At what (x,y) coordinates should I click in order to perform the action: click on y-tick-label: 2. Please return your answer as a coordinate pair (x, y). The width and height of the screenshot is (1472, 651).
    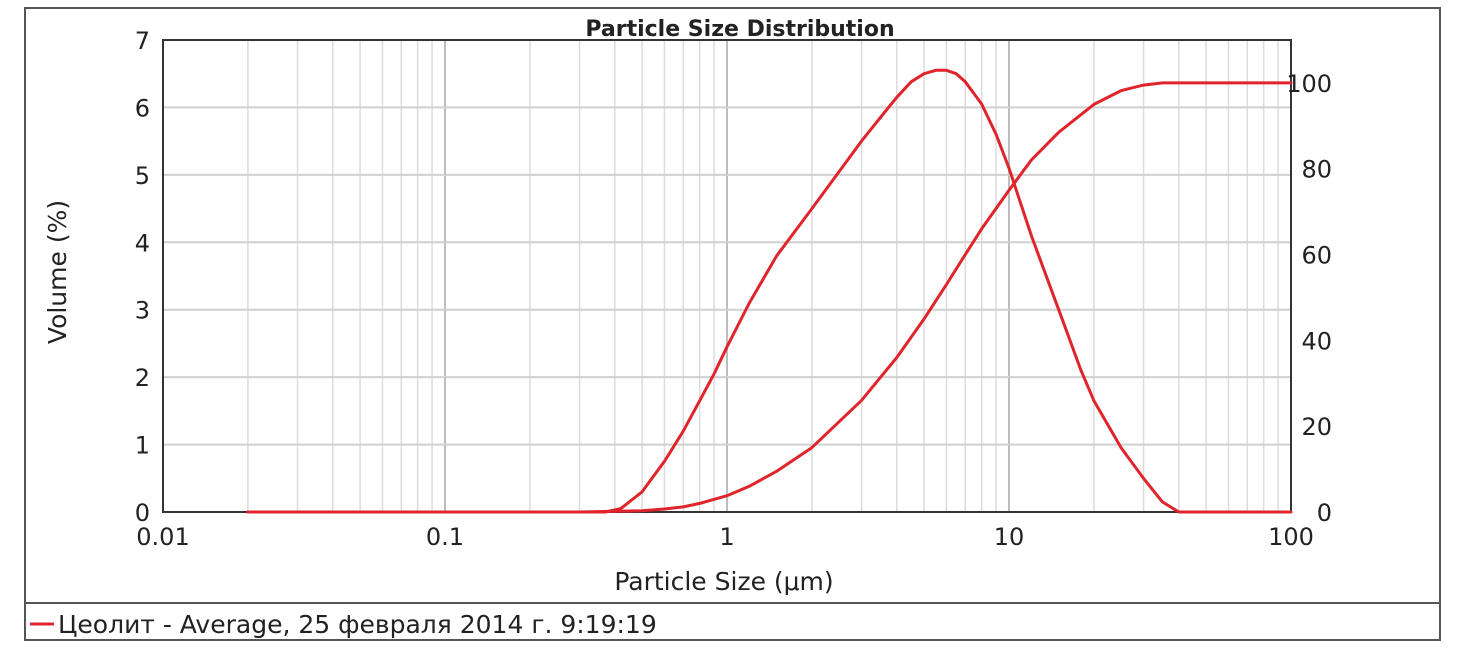
    Looking at the image, I should click on (142, 378).